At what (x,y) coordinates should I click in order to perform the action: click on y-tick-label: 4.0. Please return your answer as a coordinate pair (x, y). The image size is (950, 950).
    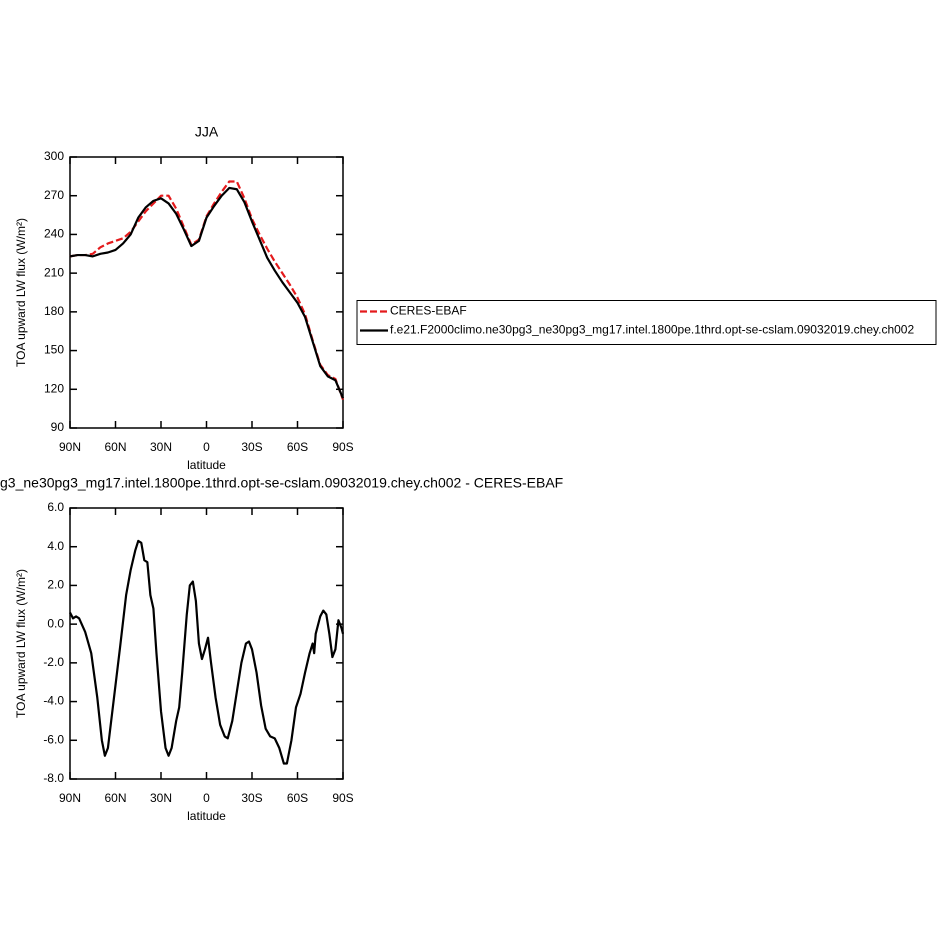
    Looking at the image, I should click on (55, 546).